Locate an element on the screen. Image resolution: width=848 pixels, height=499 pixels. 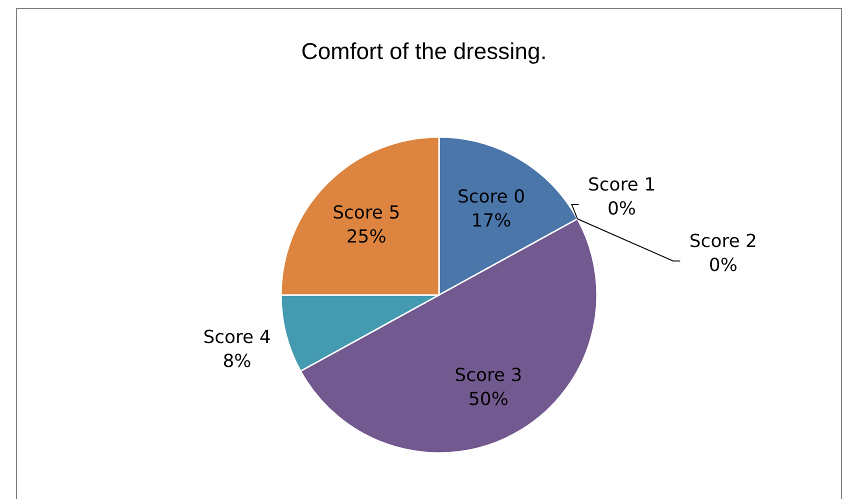
slice-label: Score 0 is located at coordinates (491, 197).